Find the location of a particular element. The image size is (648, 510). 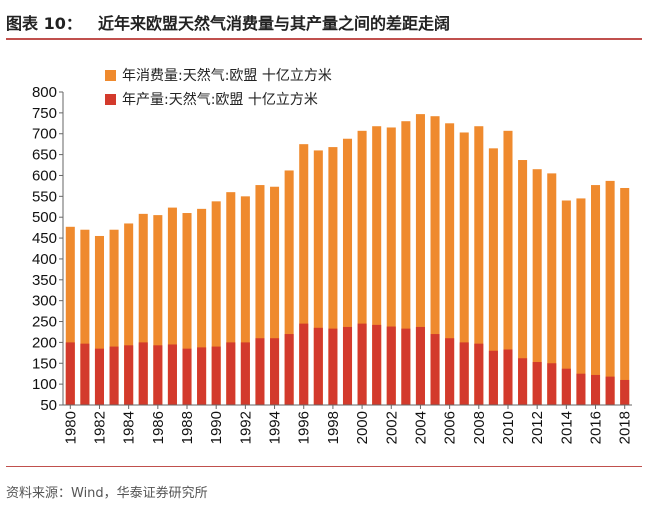

x-tick-label: 1992 is located at coordinates (245, 427).